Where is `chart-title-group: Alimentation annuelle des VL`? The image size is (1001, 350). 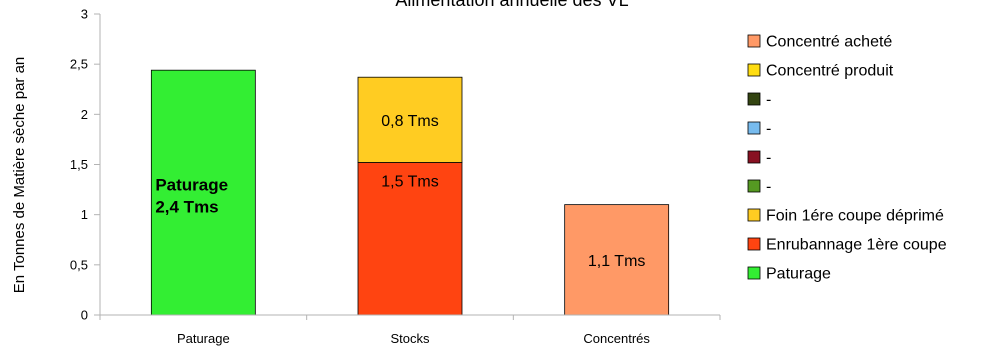 chart-title-group: Alimentation annuelle des VL is located at coordinates (511, 5).